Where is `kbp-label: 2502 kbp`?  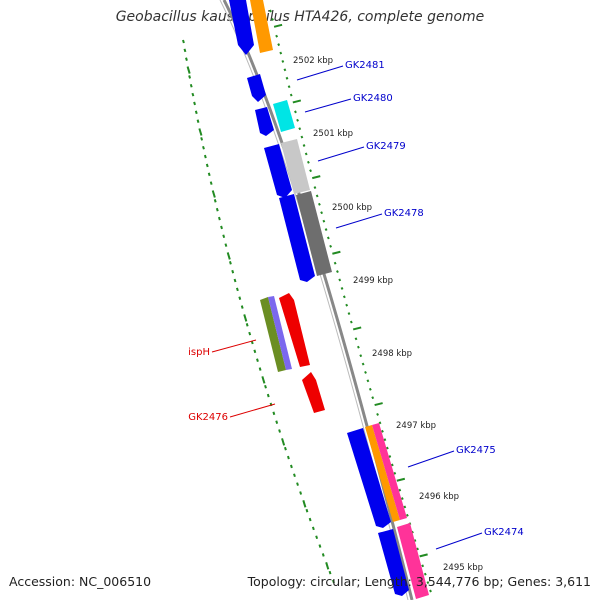
kbp-label: 2502 kbp is located at coordinates (313, 61).